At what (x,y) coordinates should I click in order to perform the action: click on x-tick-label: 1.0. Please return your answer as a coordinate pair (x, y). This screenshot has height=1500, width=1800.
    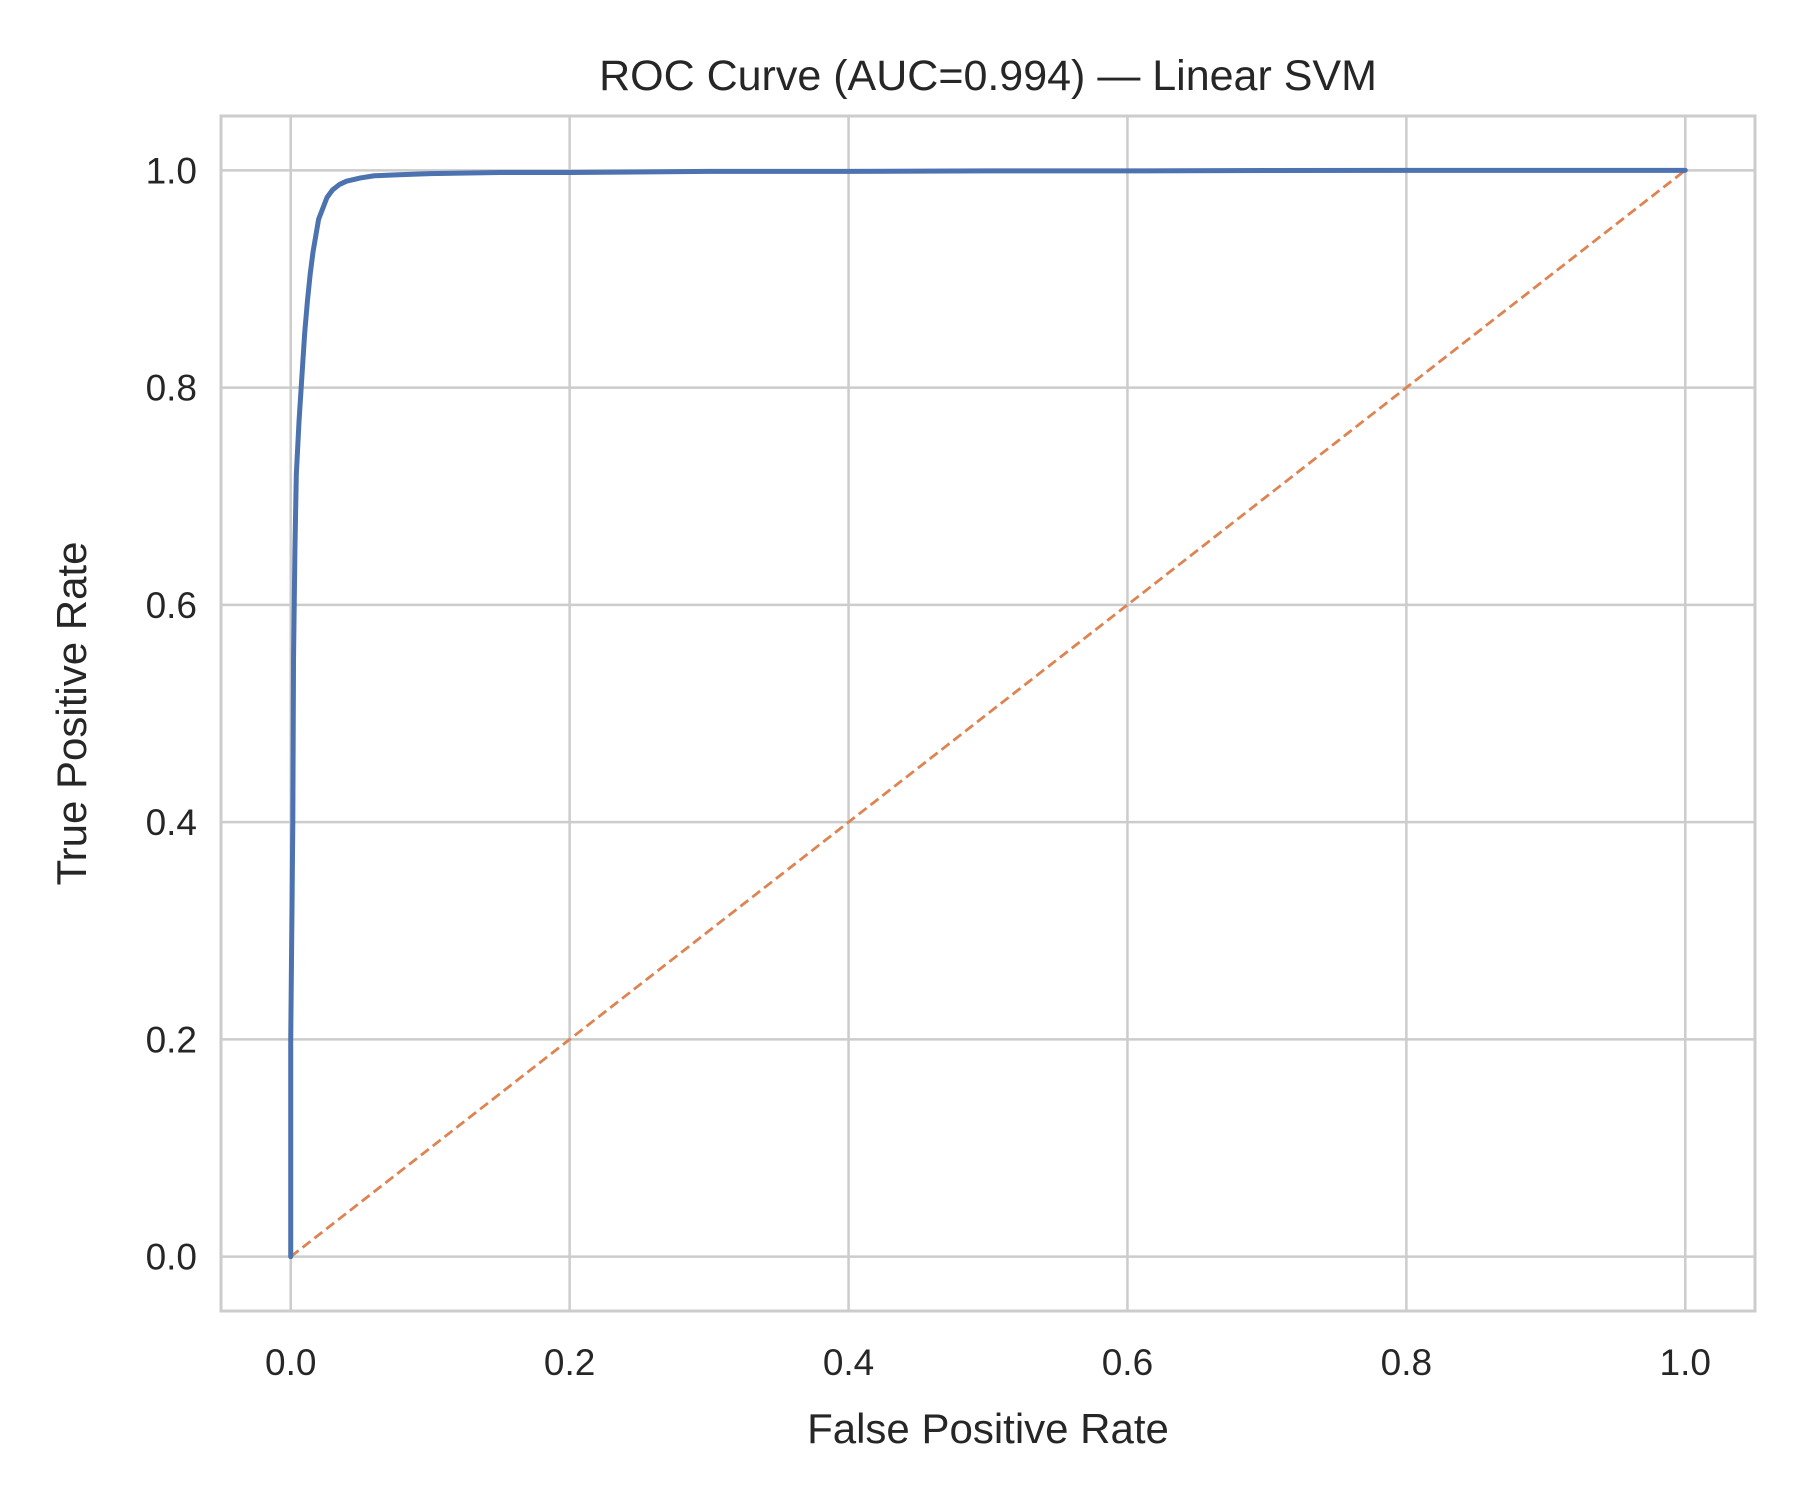
    Looking at the image, I should click on (1685, 1362).